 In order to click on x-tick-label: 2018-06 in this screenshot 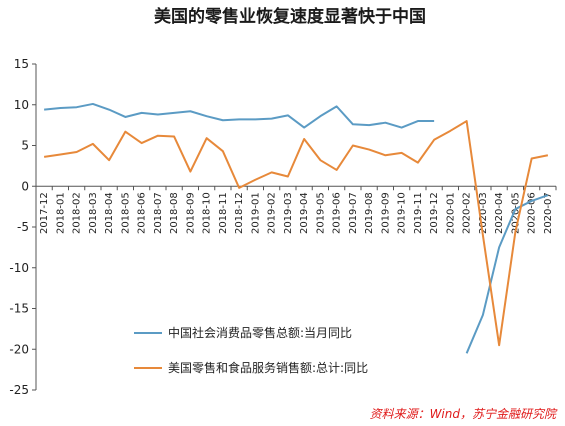, I will do `click(142, 213)`.